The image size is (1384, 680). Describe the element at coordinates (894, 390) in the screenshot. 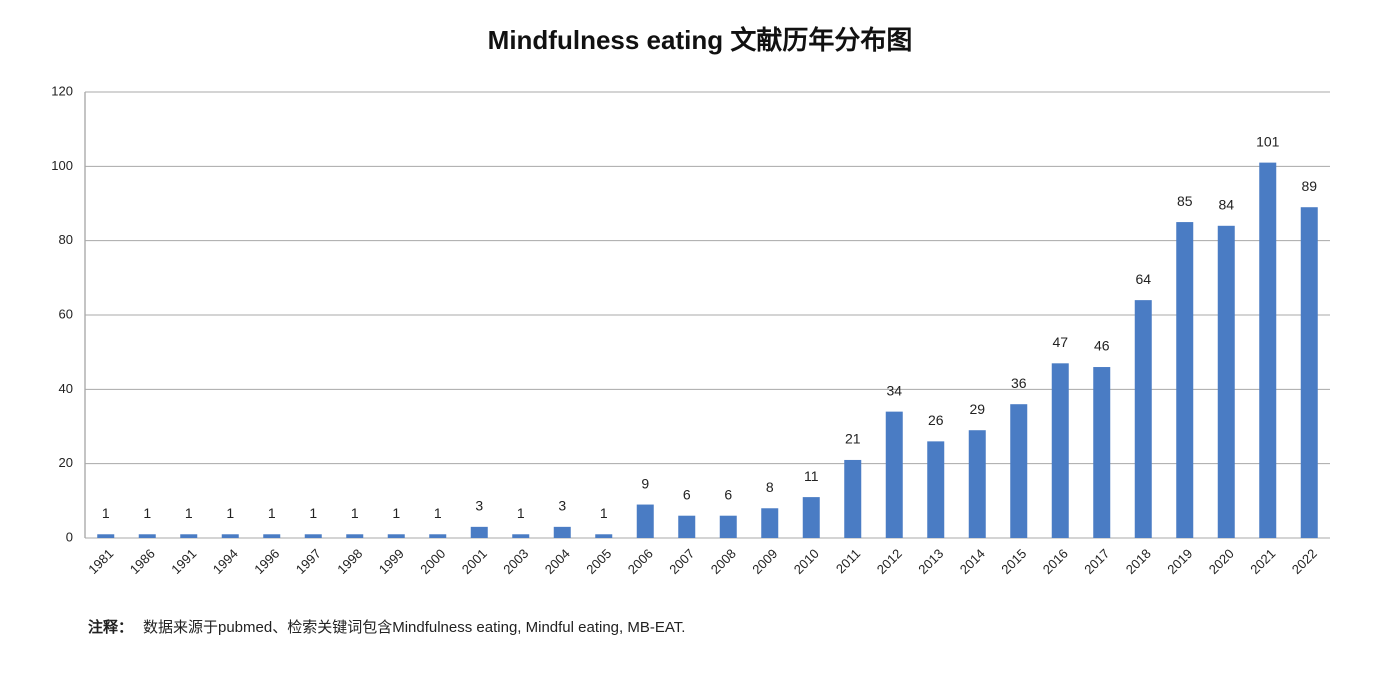

I see `data-label: 34` at that location.